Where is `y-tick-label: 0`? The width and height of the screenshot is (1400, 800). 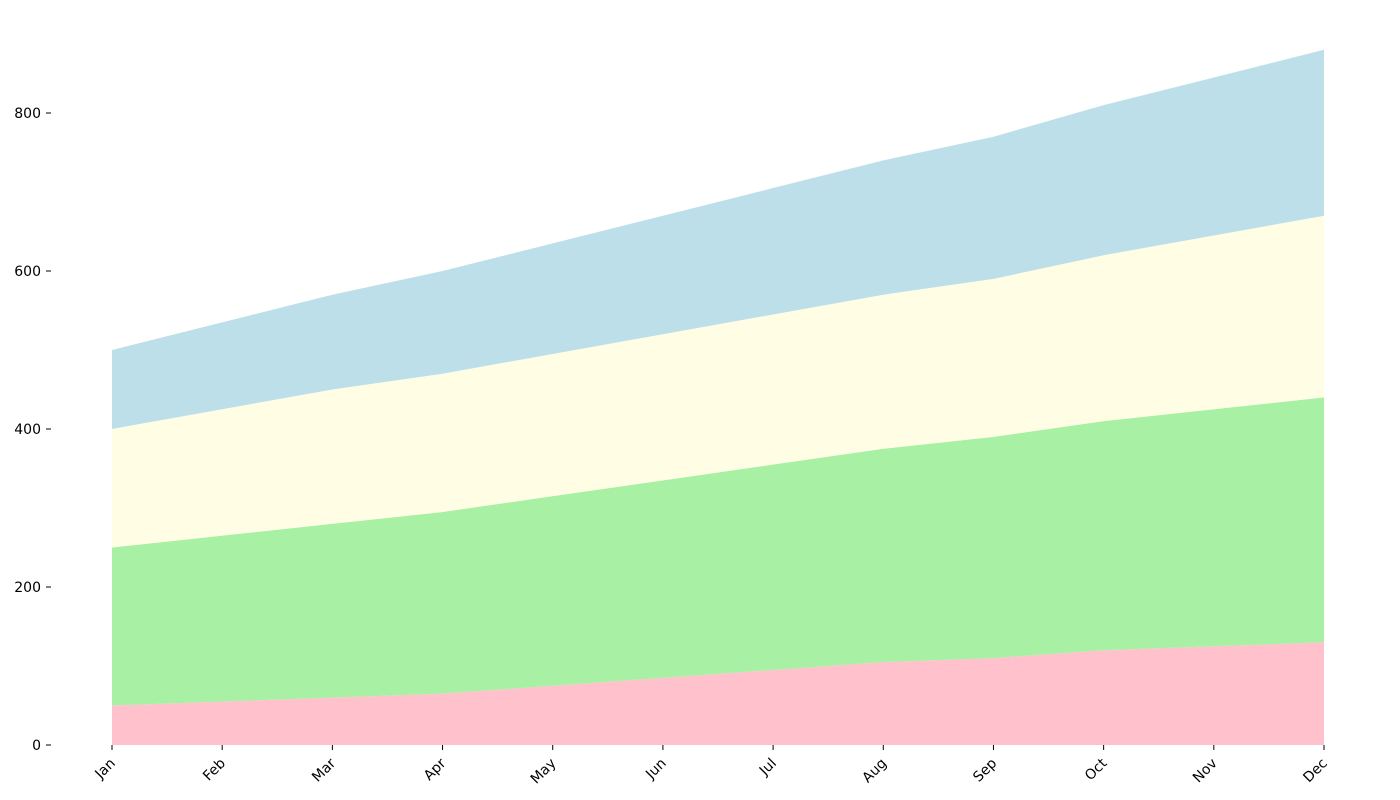
y-tick-label: 0 is located at coordinates (36, 746).